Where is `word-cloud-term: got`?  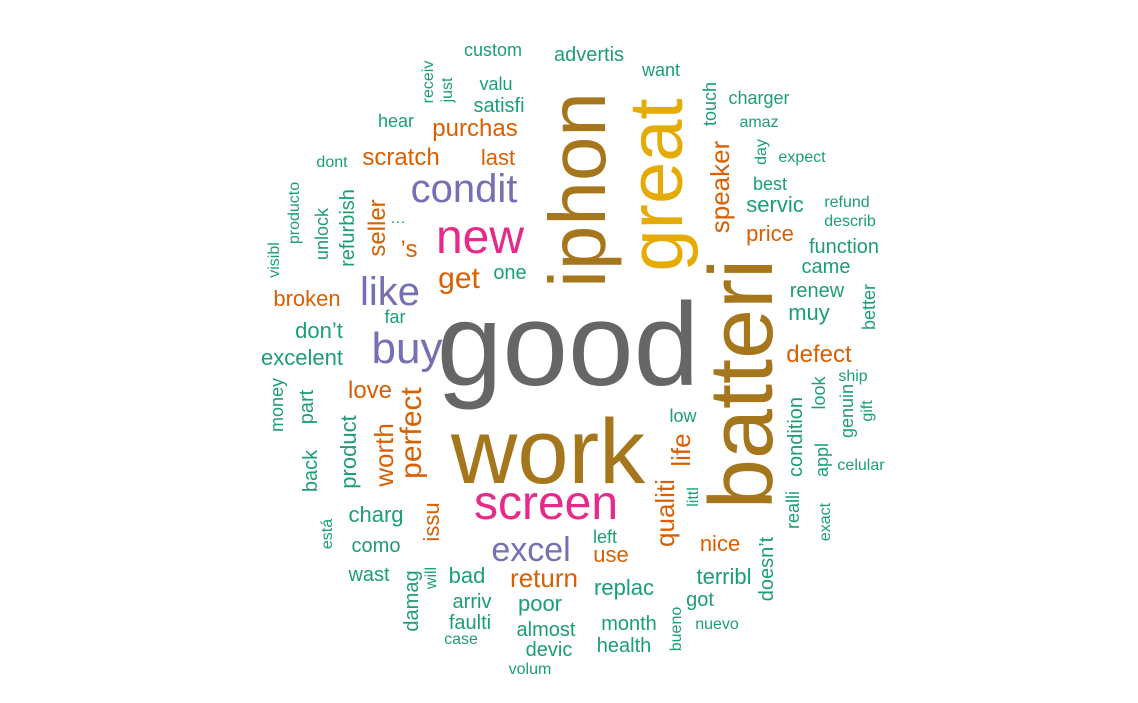
word-cloud-term: got is located at coordinates (700, 600).